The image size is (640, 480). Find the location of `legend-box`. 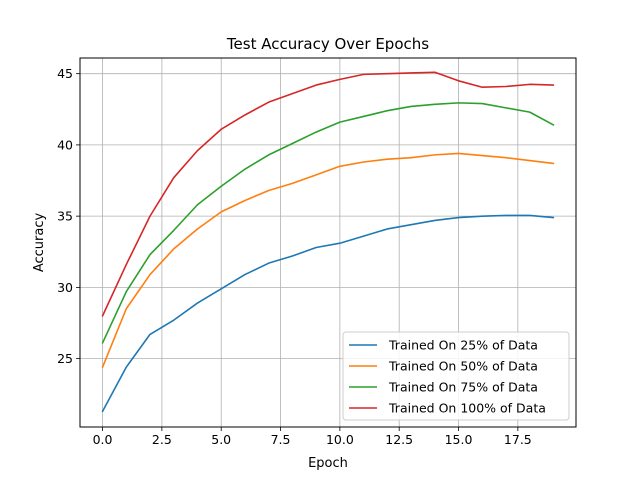

legend-box is located at coordinates (456, 376).